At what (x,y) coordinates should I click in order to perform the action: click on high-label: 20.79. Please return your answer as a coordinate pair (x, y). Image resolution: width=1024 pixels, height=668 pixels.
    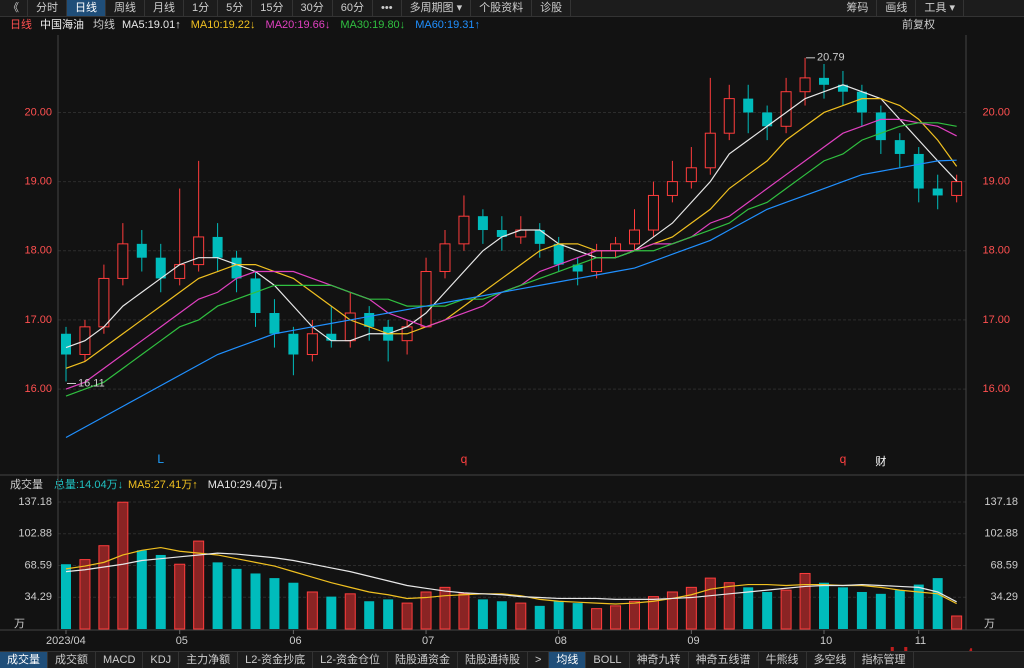
    Looking at the image, I should click on (831, 58).